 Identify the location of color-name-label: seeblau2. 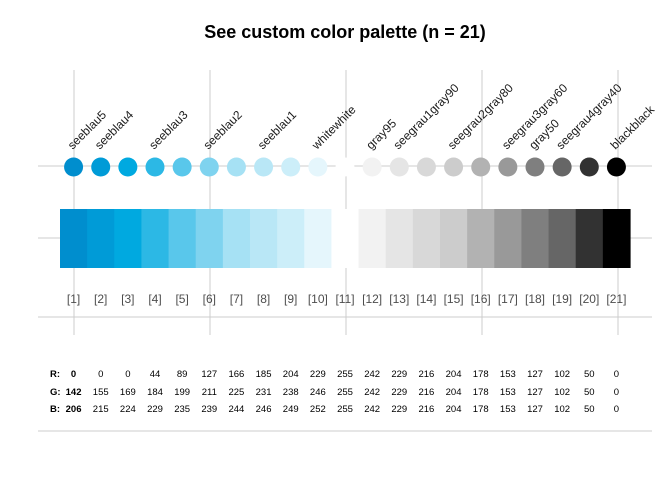
(223, 130).